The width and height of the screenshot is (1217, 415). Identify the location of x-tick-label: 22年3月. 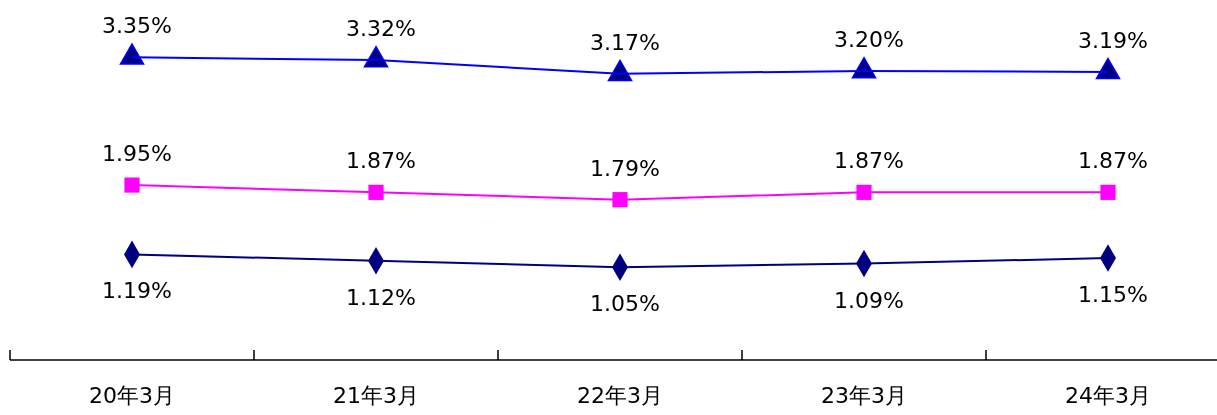
(620, 395).